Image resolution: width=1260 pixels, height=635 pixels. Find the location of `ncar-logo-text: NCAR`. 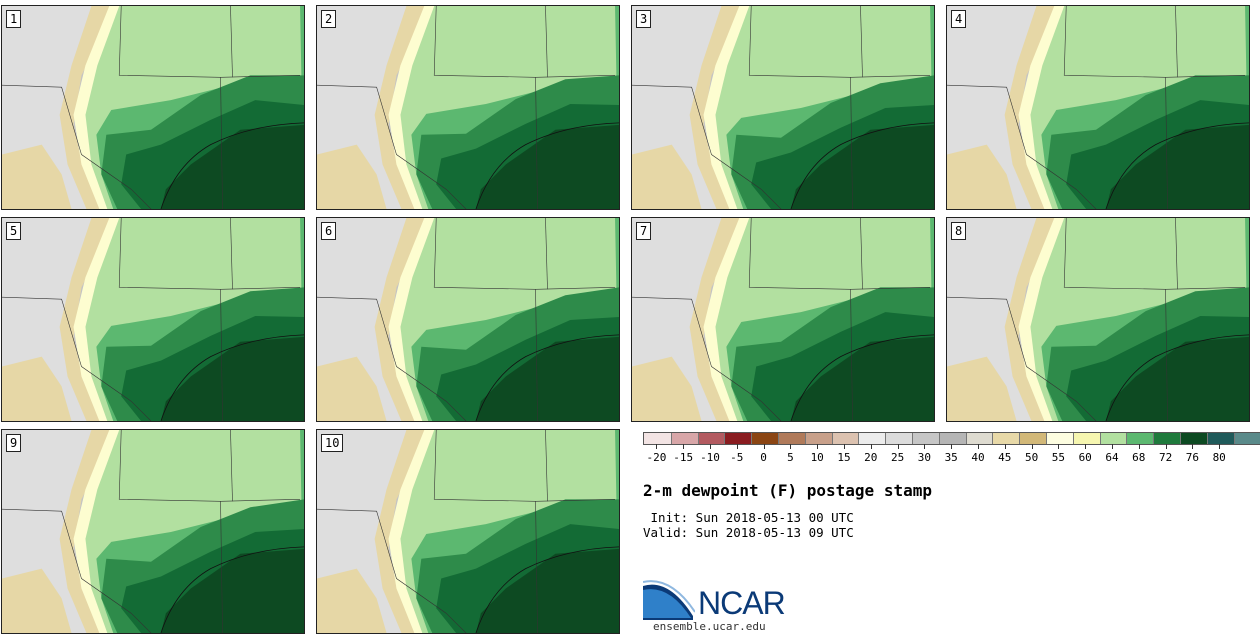

ncar-logo-text: NCAR is located at coordinates (742, 603).